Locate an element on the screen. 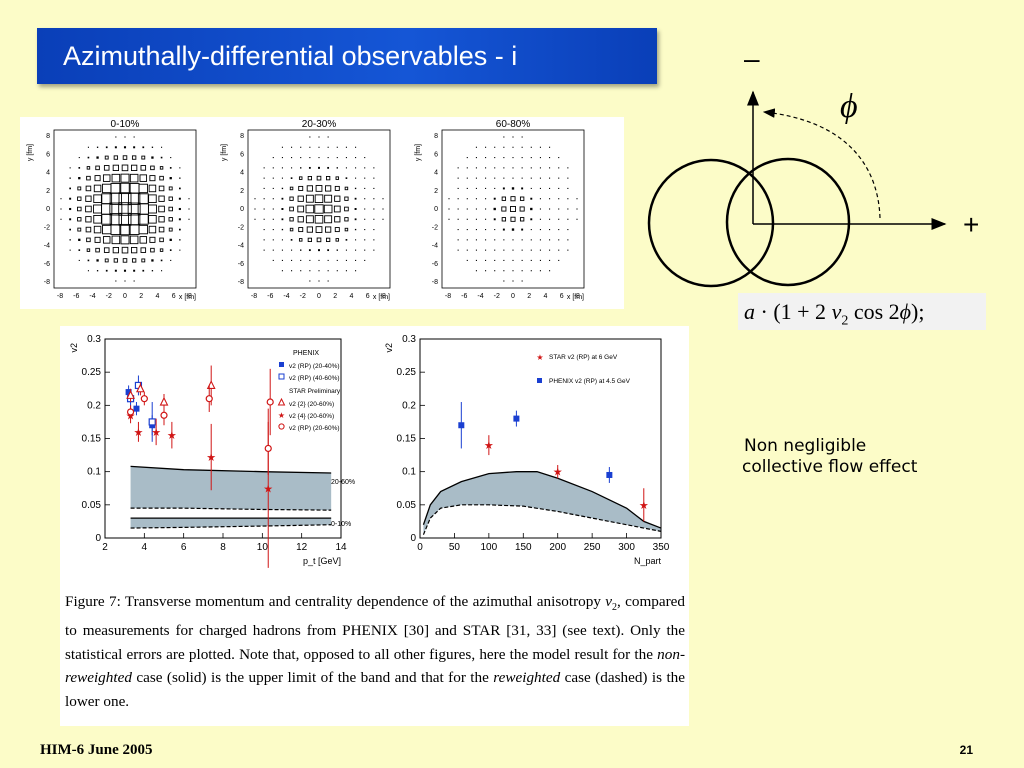  density-ylabel: y [fm] is located at coordinates (30, 152).